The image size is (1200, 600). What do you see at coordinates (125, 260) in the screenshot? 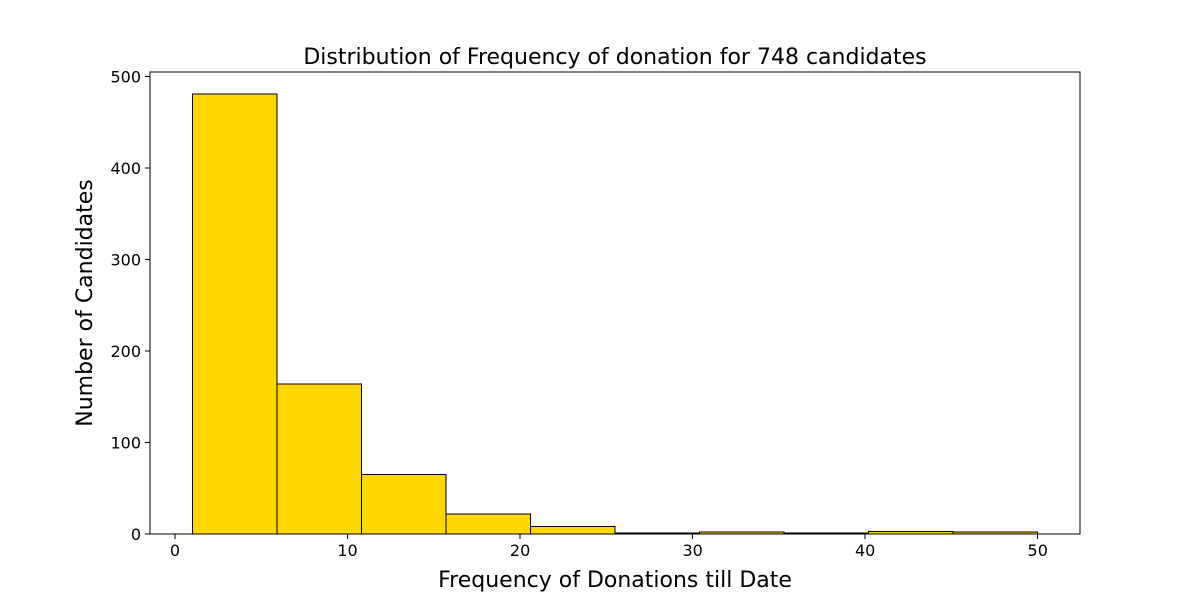
I see `y-tick-label-300: 300` at bounding box center [125, 260].